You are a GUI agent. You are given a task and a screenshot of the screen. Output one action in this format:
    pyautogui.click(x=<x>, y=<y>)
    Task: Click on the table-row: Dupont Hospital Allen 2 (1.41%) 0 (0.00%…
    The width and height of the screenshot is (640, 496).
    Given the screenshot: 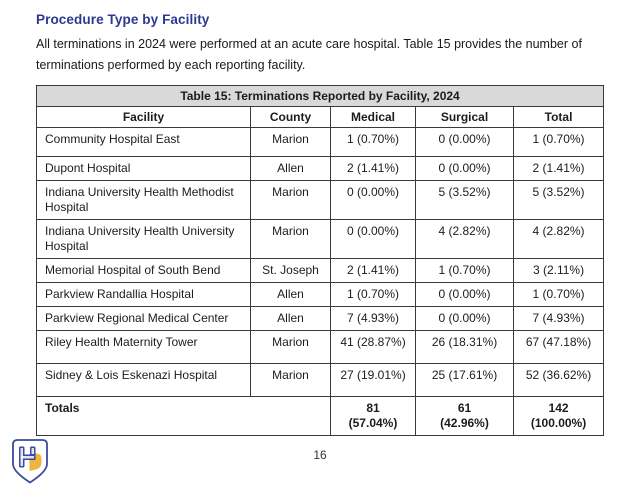 What is the action you would take?
    pyautogui.click(x=320, y=168)
    